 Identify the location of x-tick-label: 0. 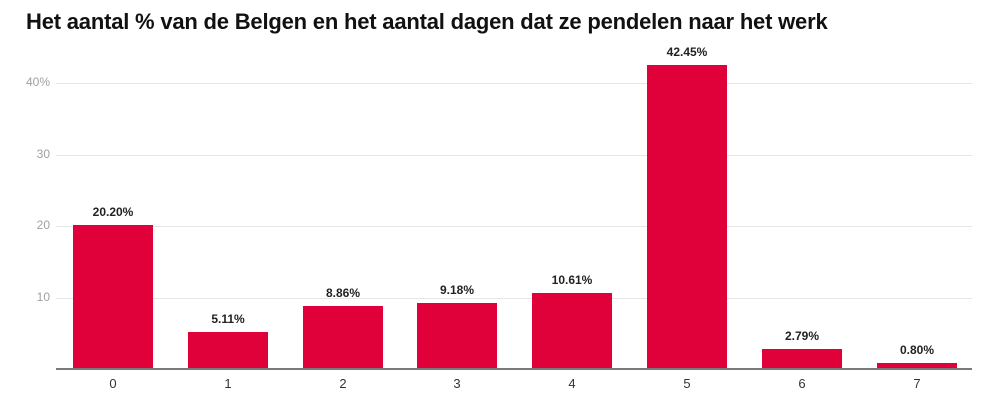
(113, 383).